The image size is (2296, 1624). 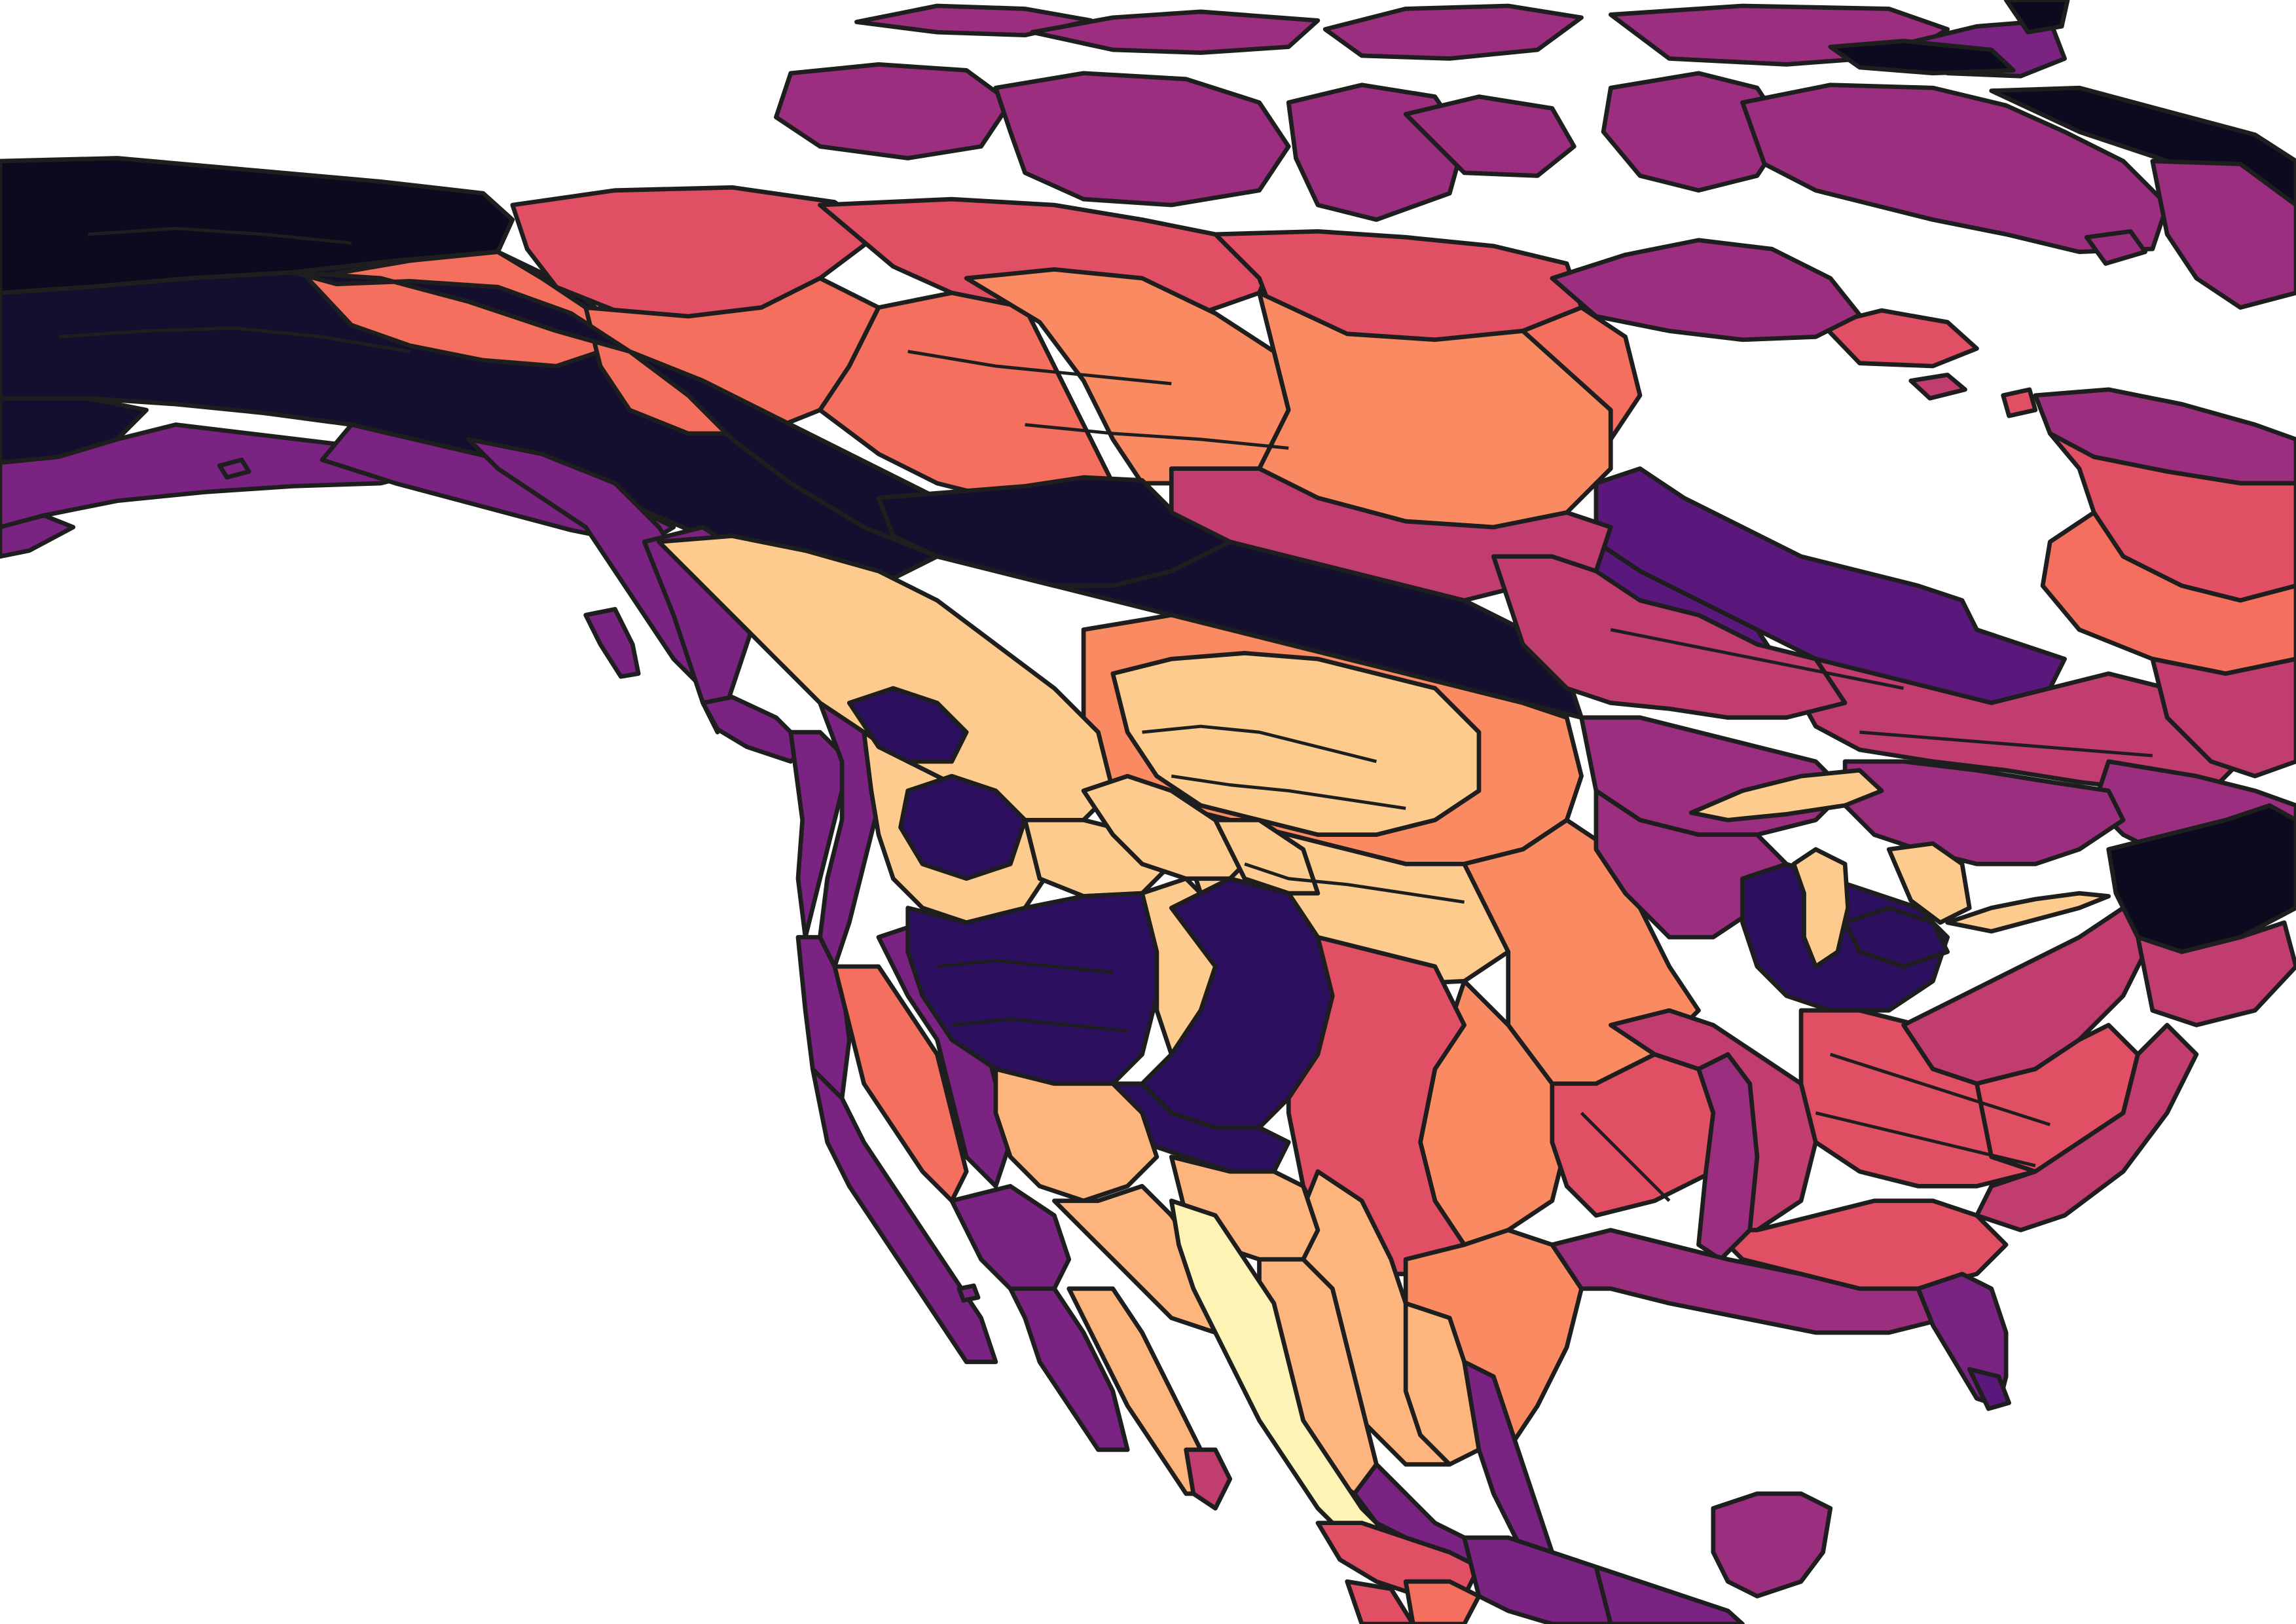 I want to click on lake-erie-ontario, so click(x=2028, y=912).